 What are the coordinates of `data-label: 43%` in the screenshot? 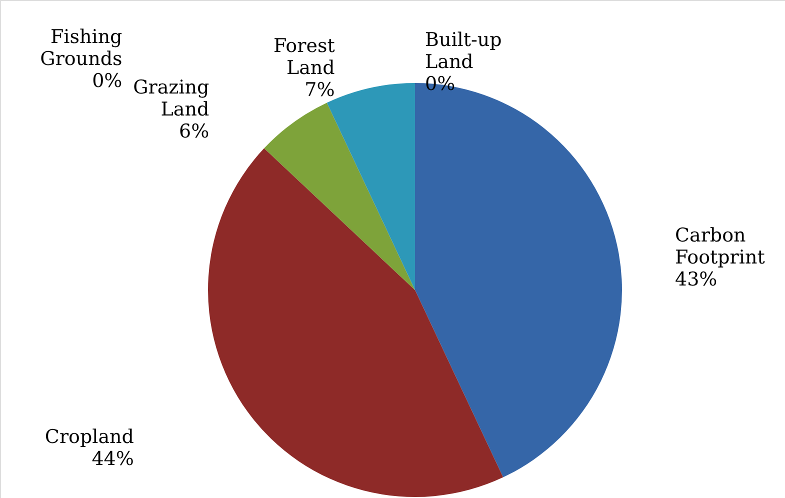 It's located at (696, 279).